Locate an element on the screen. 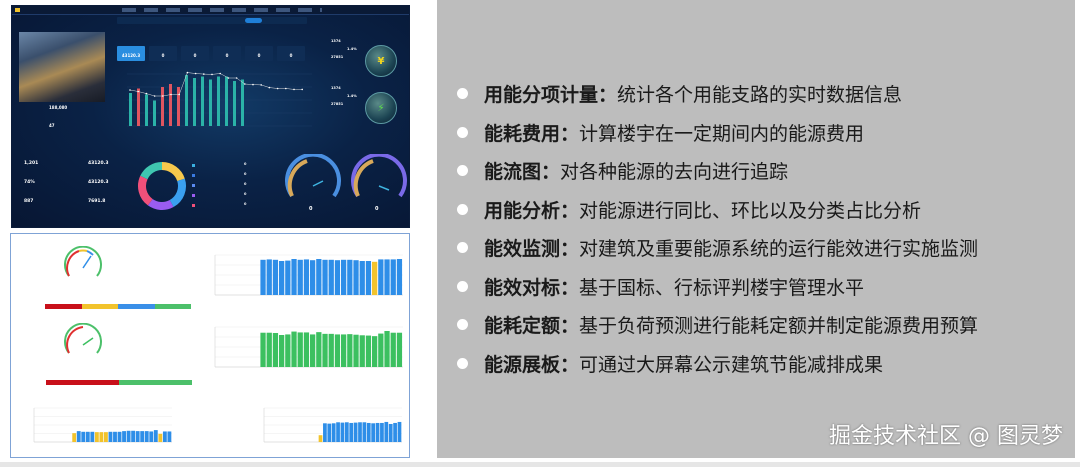 This screenshot has height=467, width=1080. energy-bar-line-chart is located at coordinates (219, 99).